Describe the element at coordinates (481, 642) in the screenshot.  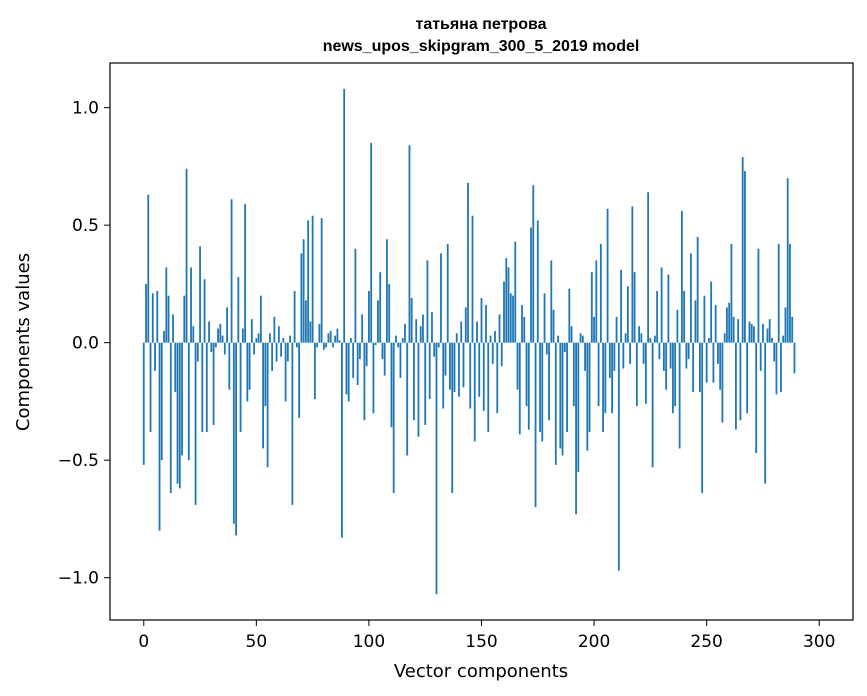
I see `x-tick-label: 150` at that location.